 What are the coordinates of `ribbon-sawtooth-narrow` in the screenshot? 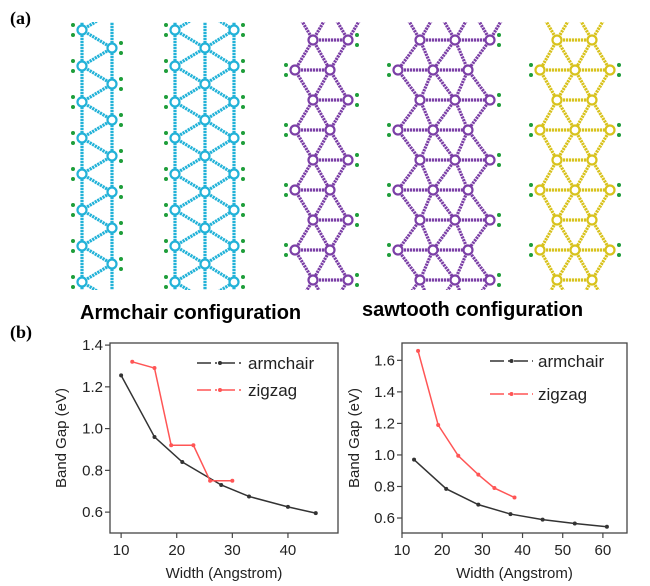 It's located at (322, 156).